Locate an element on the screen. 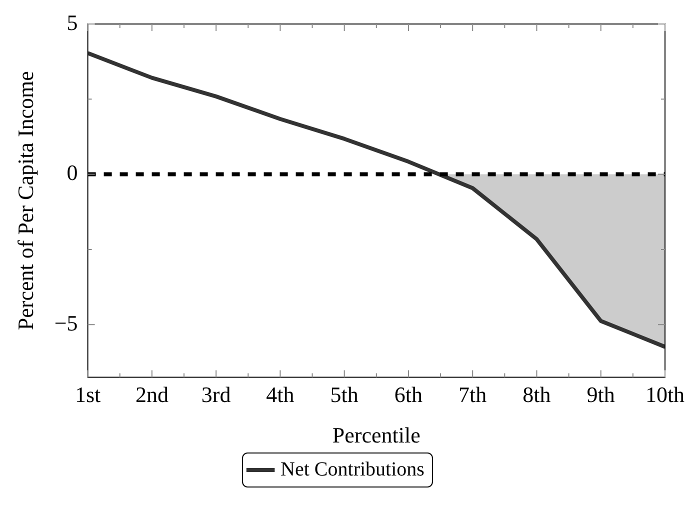 This screenshot has height=512, width=693. x-tick-label: 5th is located at coordinates (344, 395).